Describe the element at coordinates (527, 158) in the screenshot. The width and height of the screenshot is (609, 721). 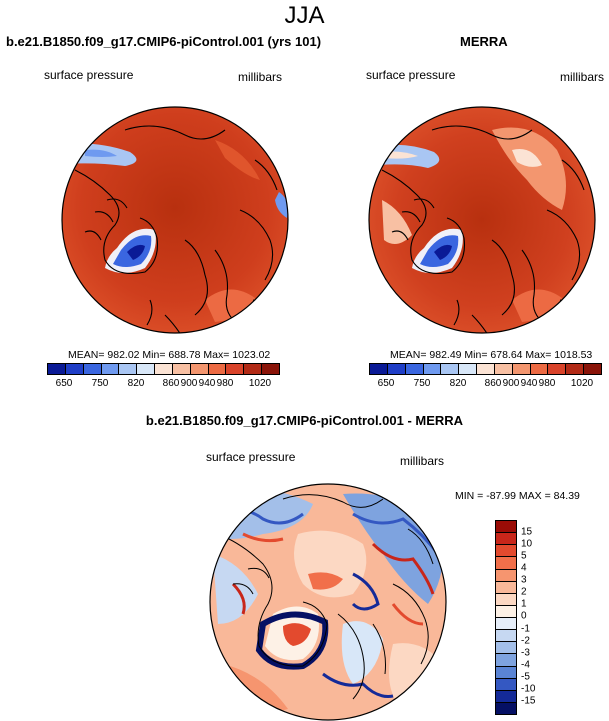
I see `lightest-patch` at that location.